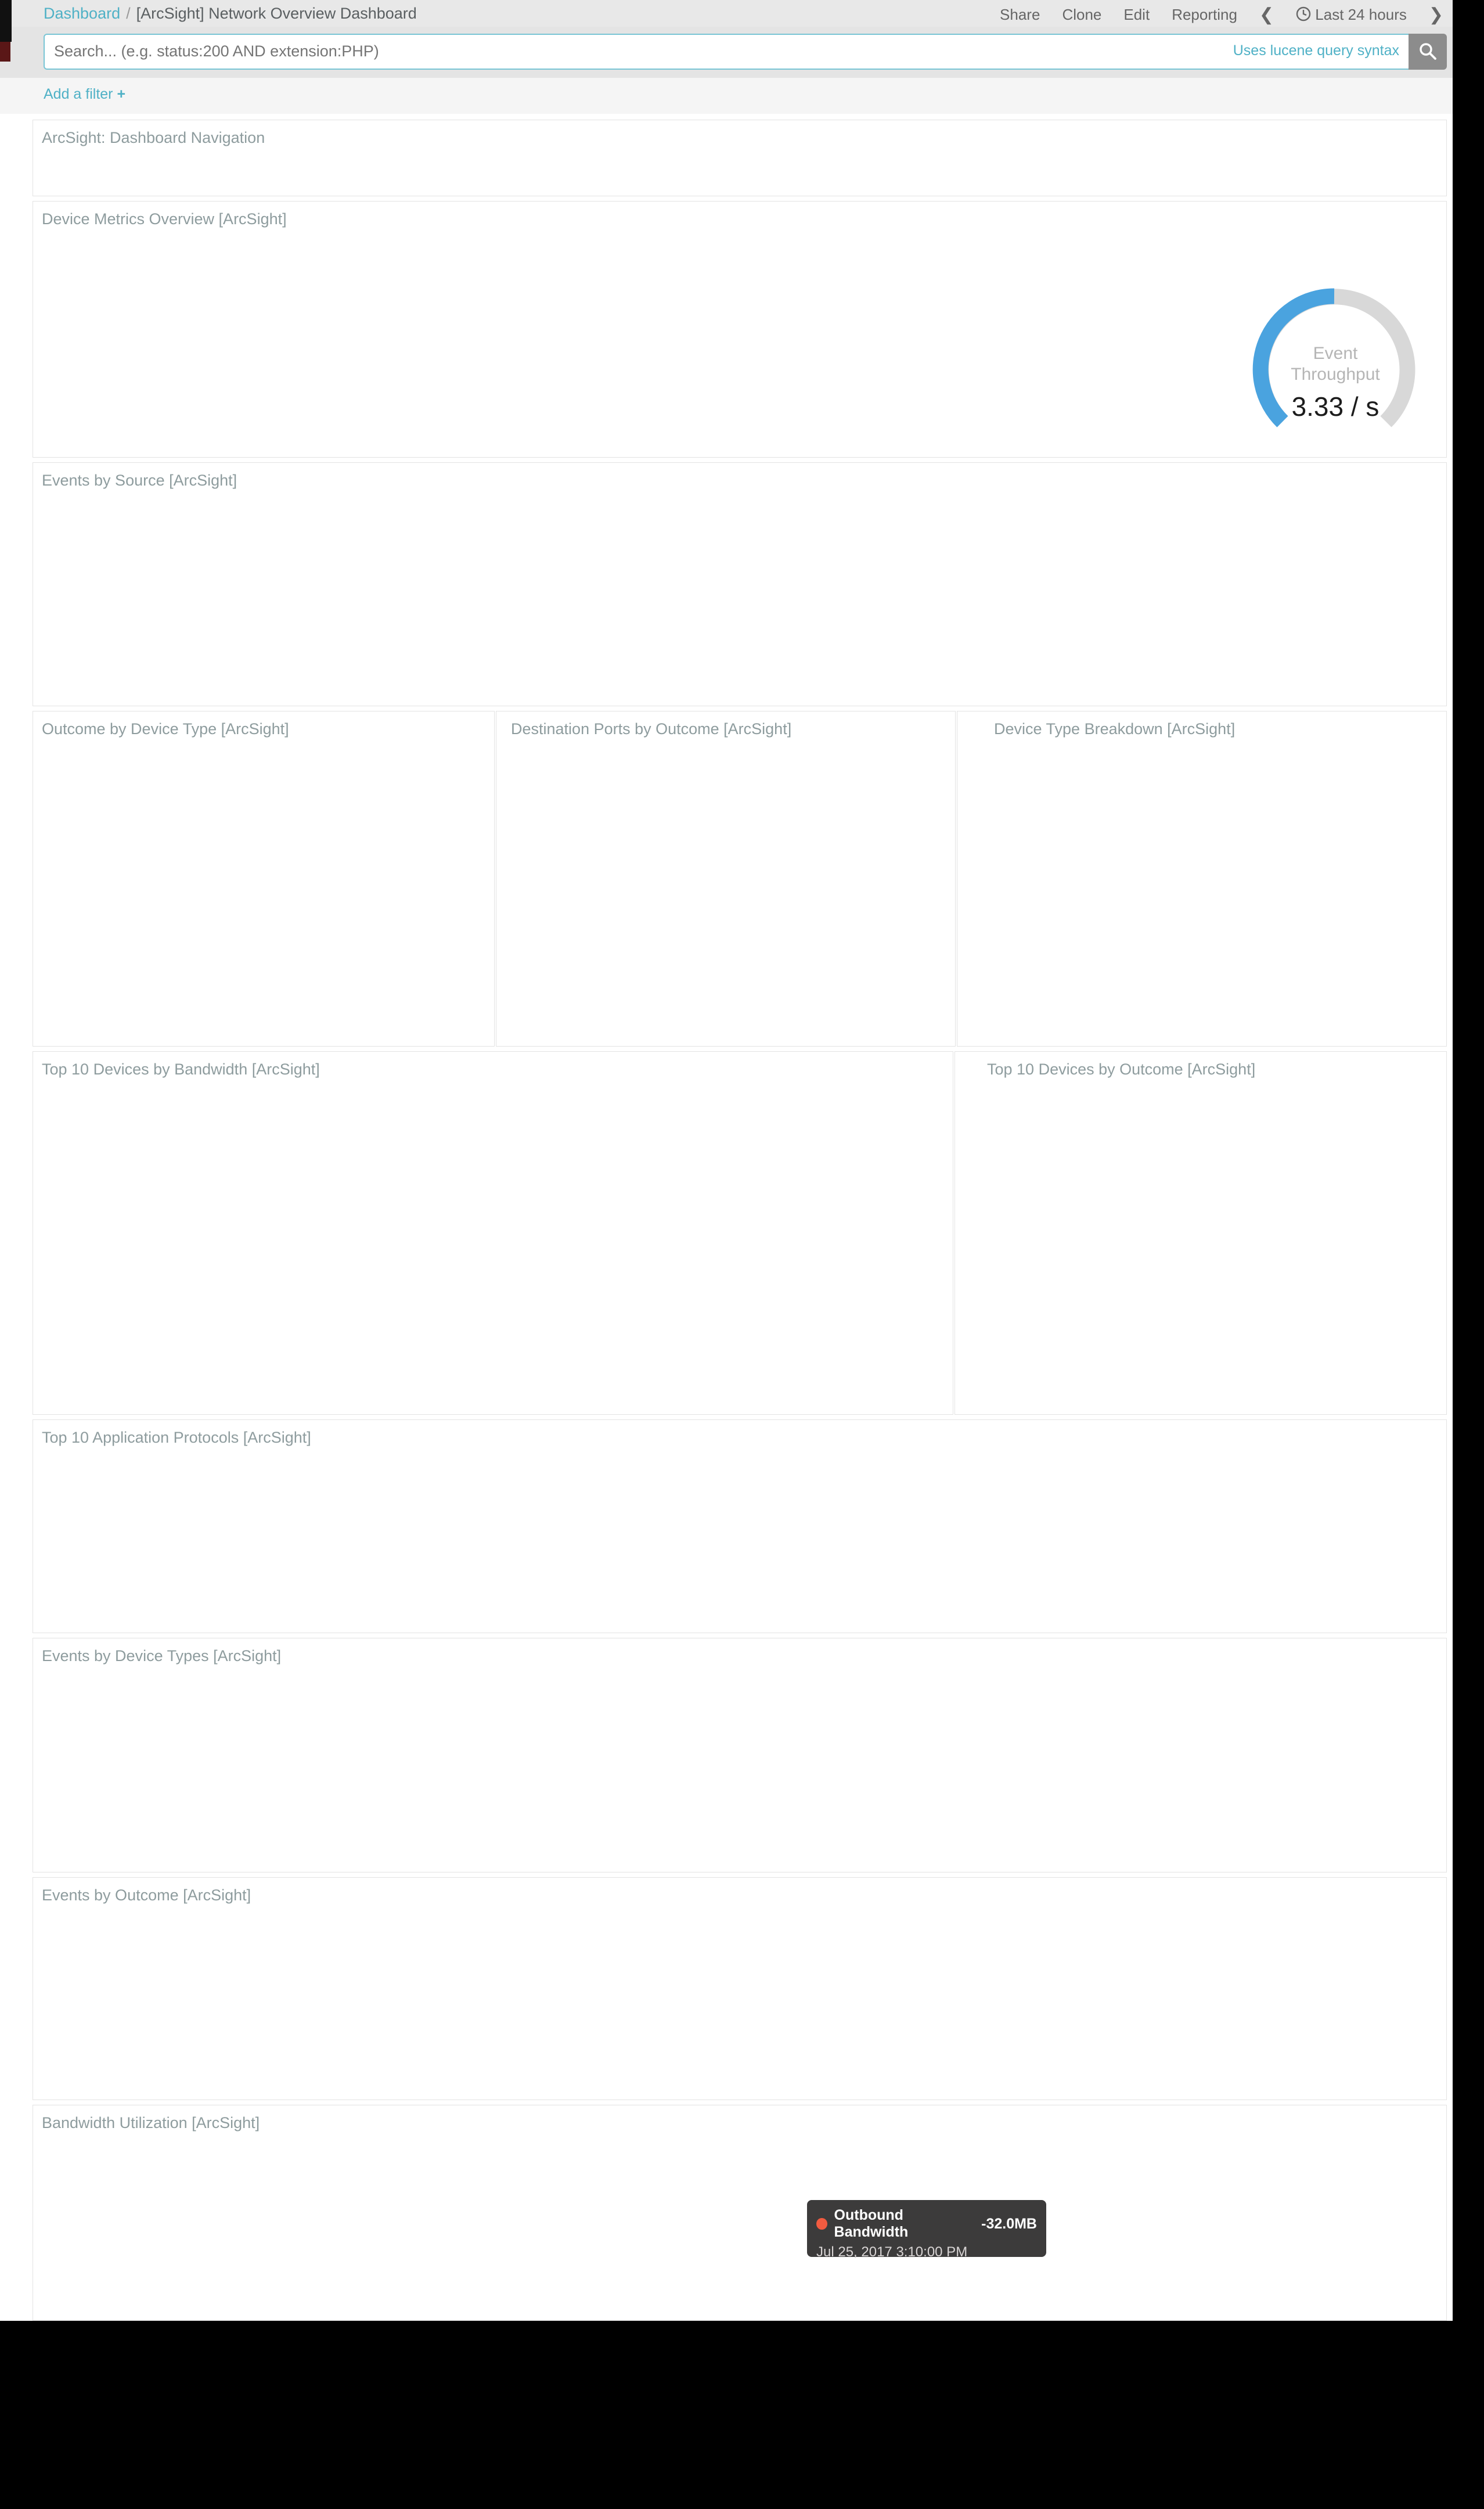 The height and width of the screenshot is (2509, 1484). Describe the element at coordinates (1205, 15) in the screenshot. I see `reporting-button: Reporting` at that location.